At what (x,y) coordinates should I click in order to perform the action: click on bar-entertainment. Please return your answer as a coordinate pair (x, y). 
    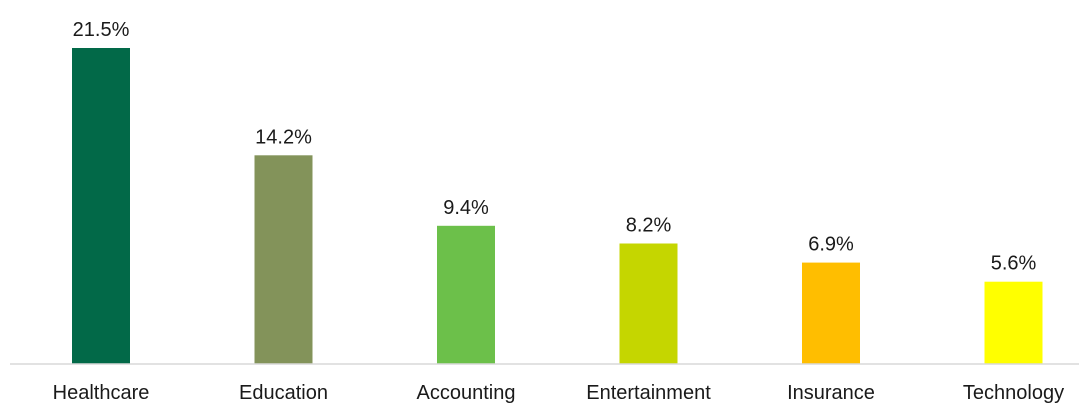
    Looking at the image, I should click on (648, 303).